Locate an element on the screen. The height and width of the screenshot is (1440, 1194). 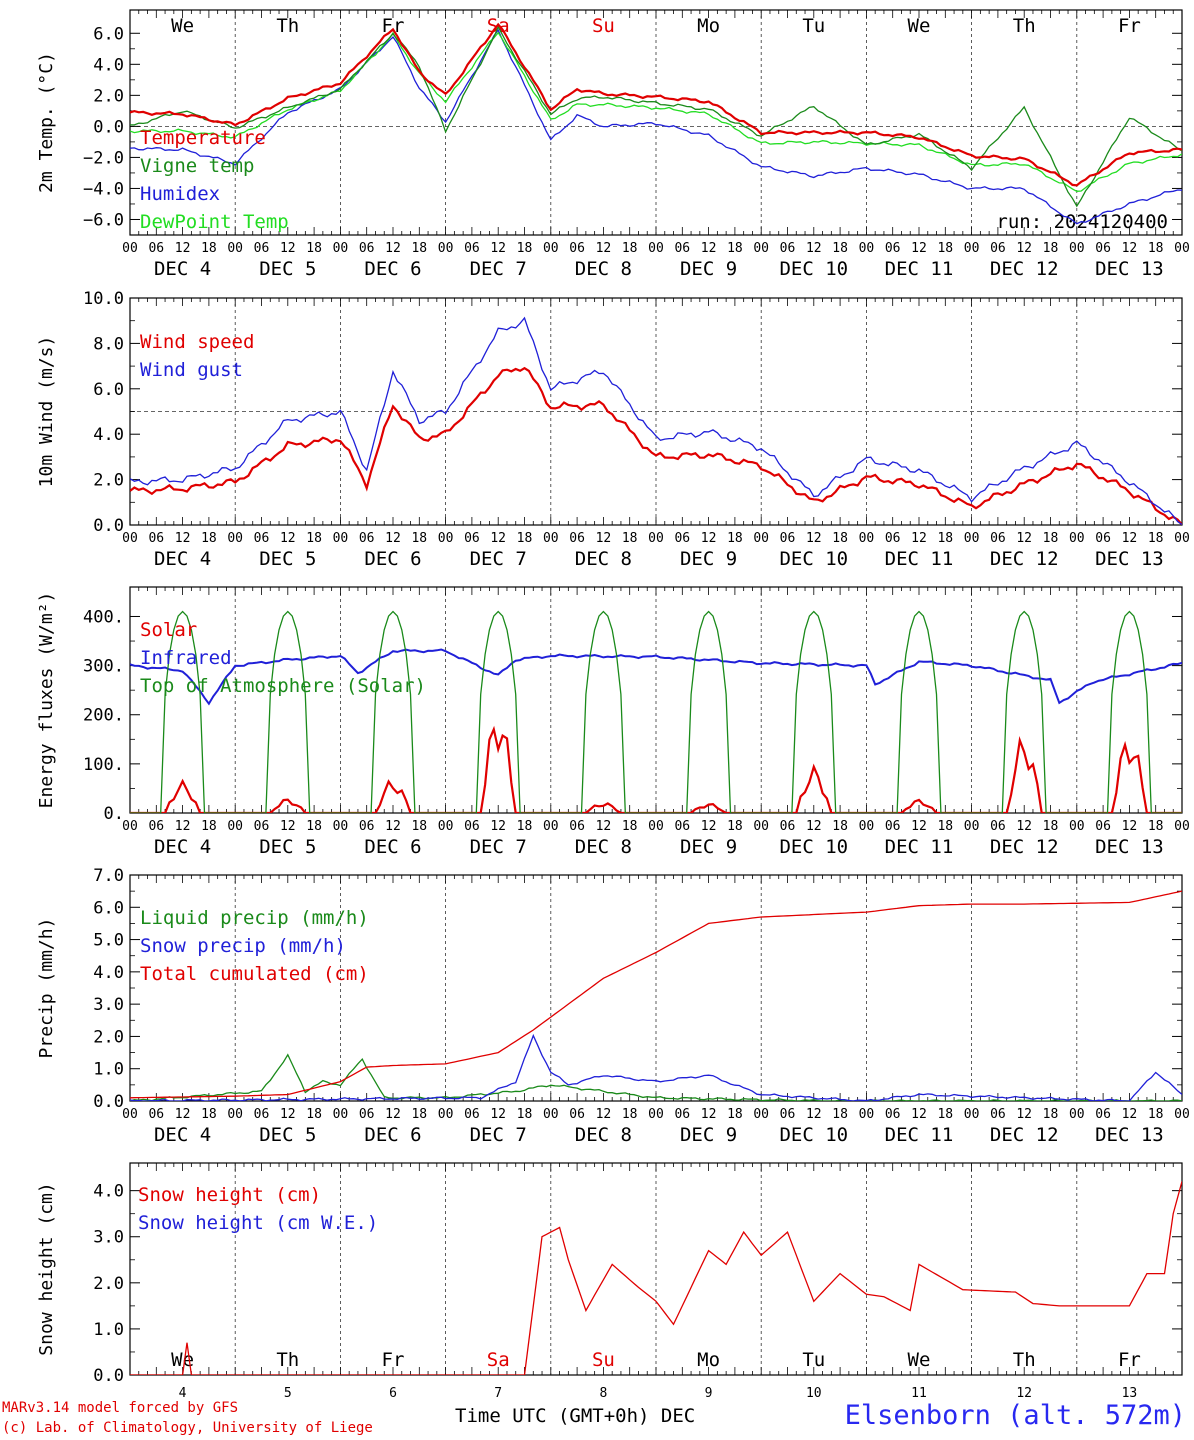
legend-entry: Wind speed is located at coordinates (197, 342).